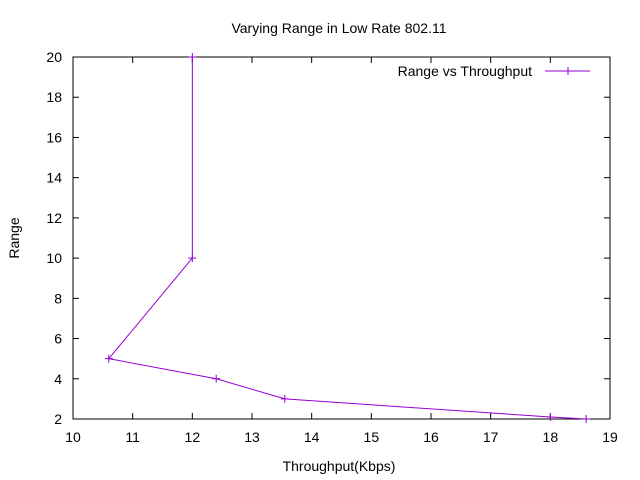 The width and height of the screenshot is (640, 480). Describe the element at coordinates (551, 437) in the screenshot. I see `x-tick-label: 18` at that location.